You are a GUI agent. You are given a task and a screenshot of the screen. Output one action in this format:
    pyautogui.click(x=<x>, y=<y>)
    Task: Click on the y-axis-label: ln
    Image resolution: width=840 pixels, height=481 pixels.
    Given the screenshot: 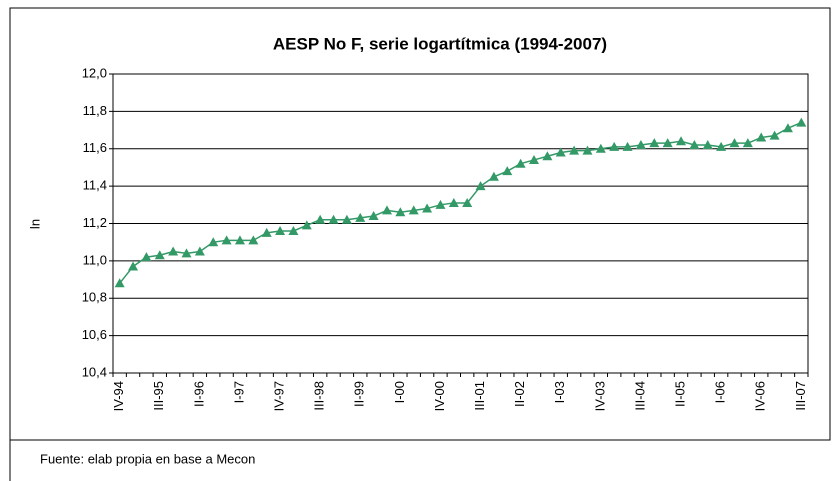 What is the action you would take?
    pyautogui.click(x=34, y=224)
    